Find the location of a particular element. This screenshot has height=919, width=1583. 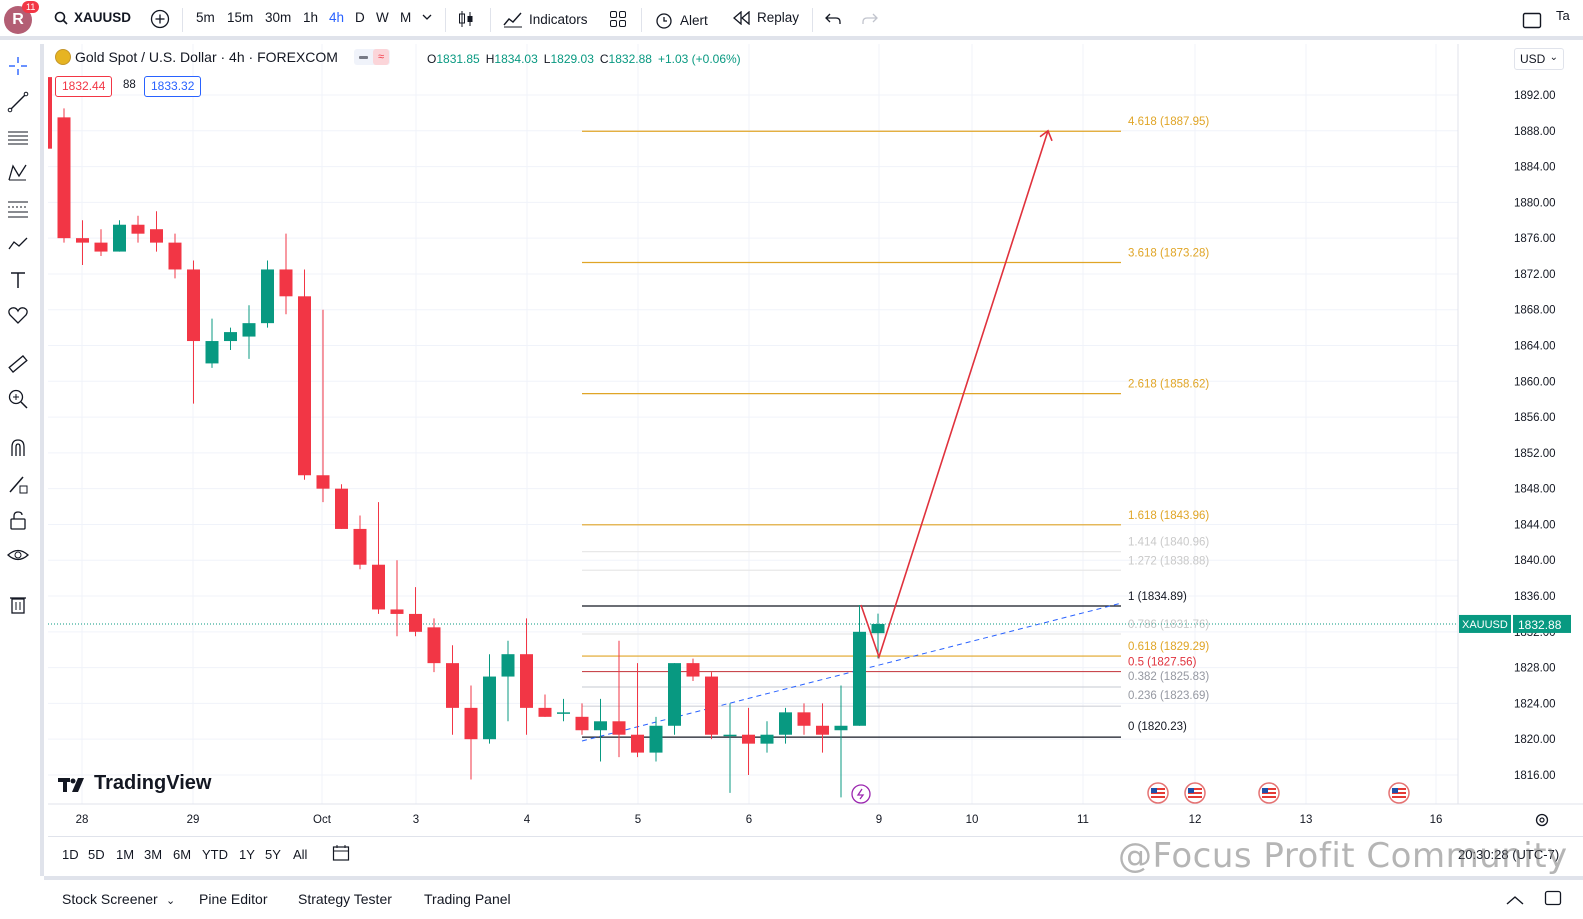

magnet-icon is located at coordinates (18, 448).